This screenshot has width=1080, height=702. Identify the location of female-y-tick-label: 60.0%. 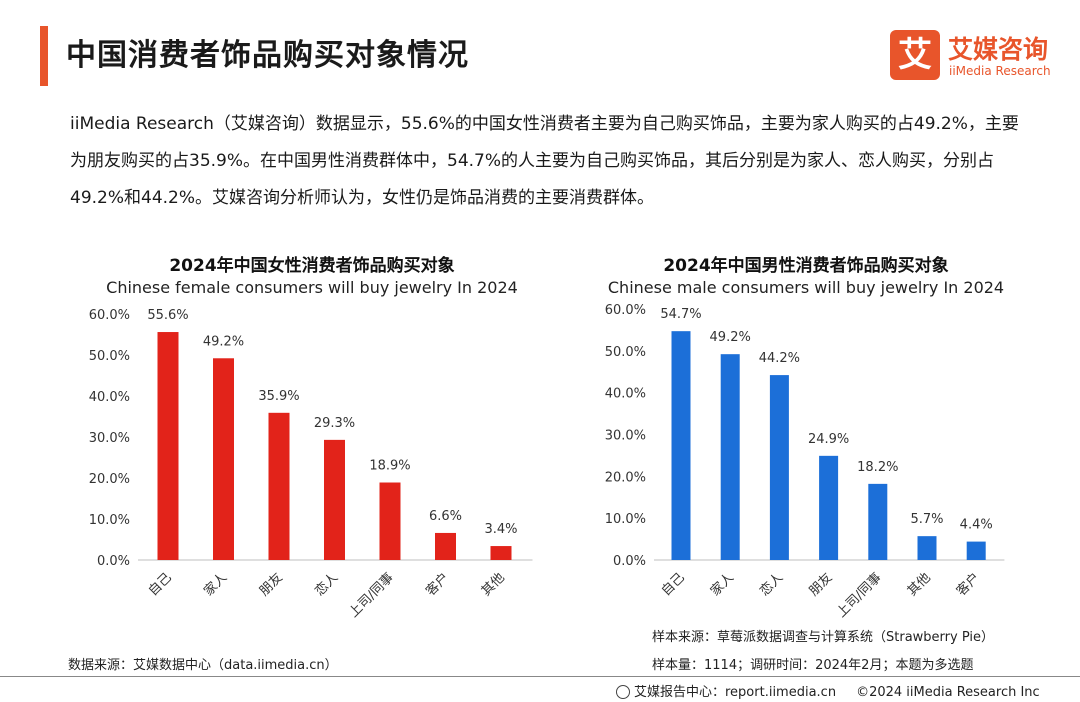
(109, 315).